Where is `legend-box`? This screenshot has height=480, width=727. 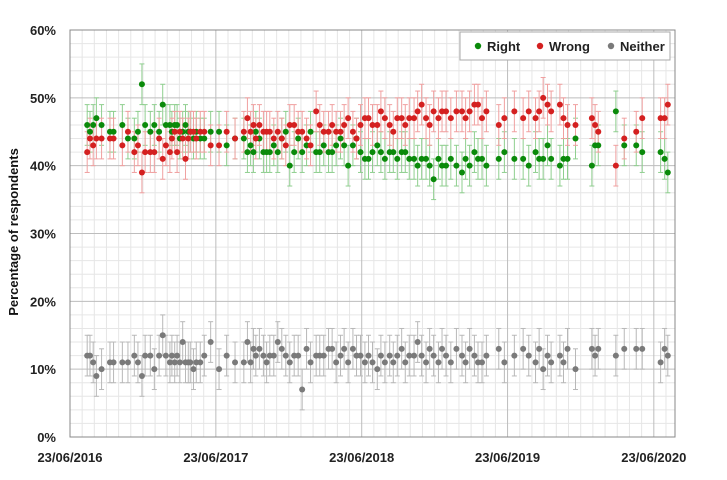
legend-box is located at coordinates (565, 46).